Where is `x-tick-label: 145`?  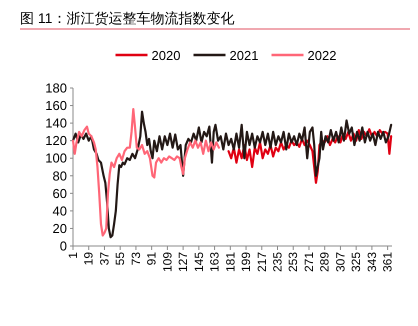 x-tick-label: 145 is located at coordinates (199, 262).